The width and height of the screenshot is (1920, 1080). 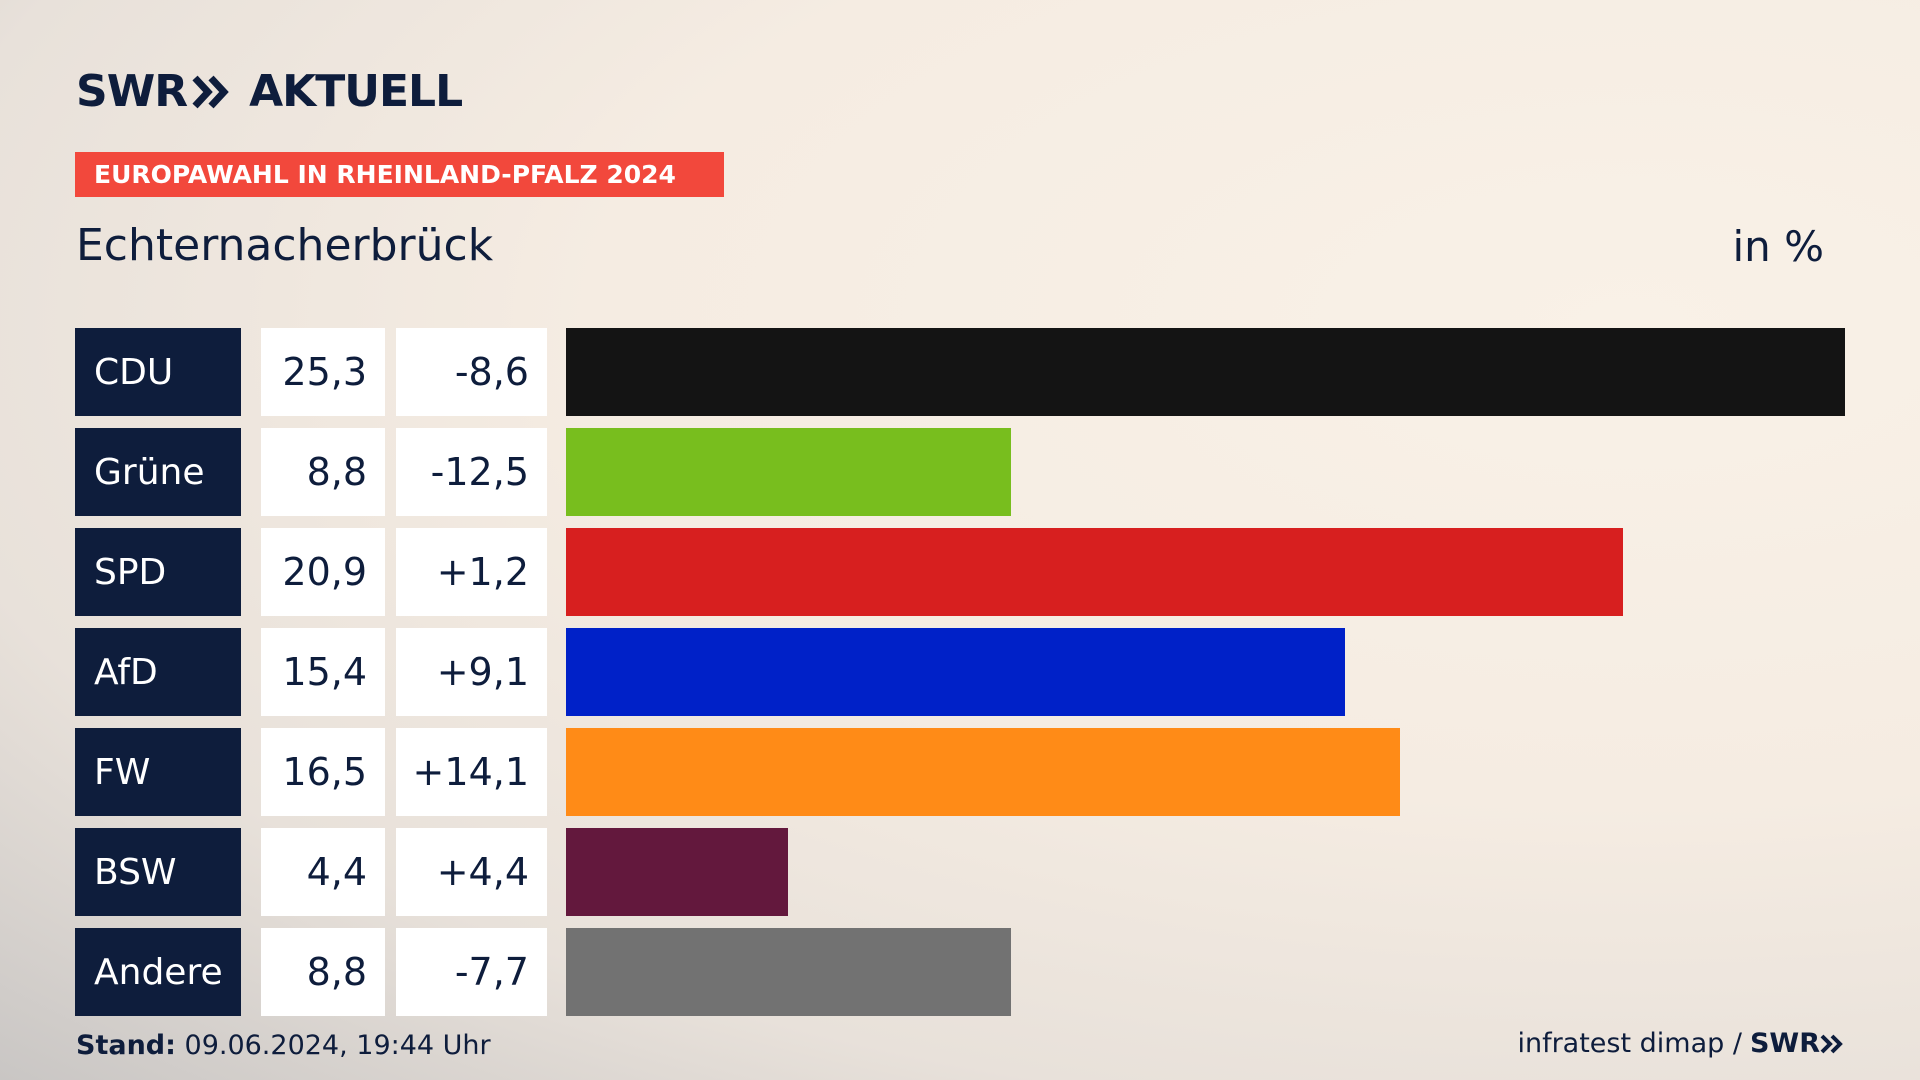 What do you see at coordinates (285, 245) in the screenshot?
I see `place-title: Echternacherbrück` at bounding box center [285, 245].